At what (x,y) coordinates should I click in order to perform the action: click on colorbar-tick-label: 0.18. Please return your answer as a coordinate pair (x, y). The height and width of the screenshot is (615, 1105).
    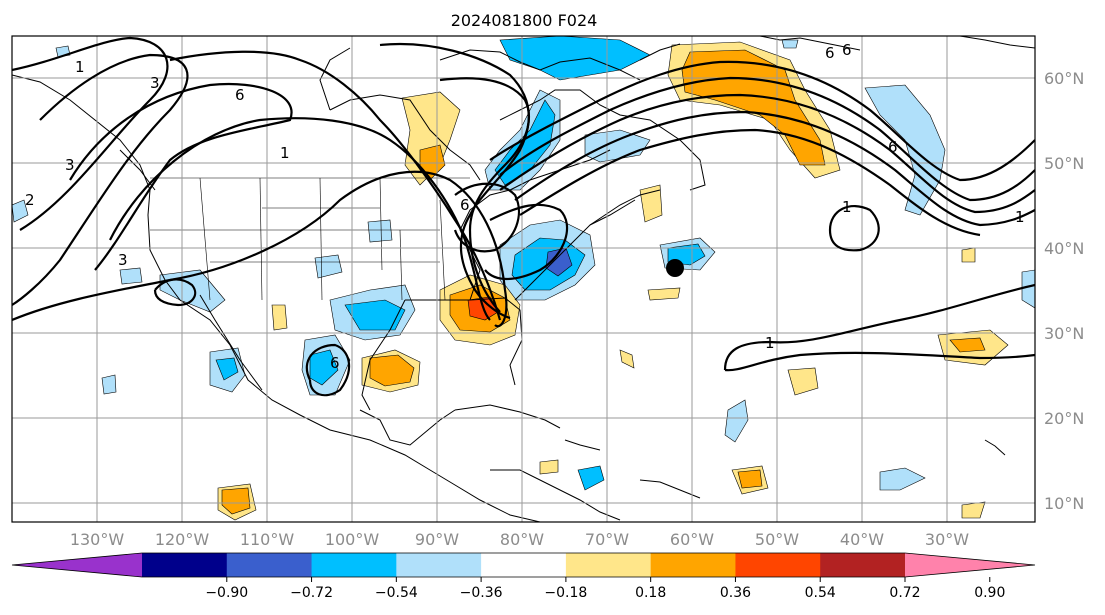
    Looking at the image, I should click on (650, 593).